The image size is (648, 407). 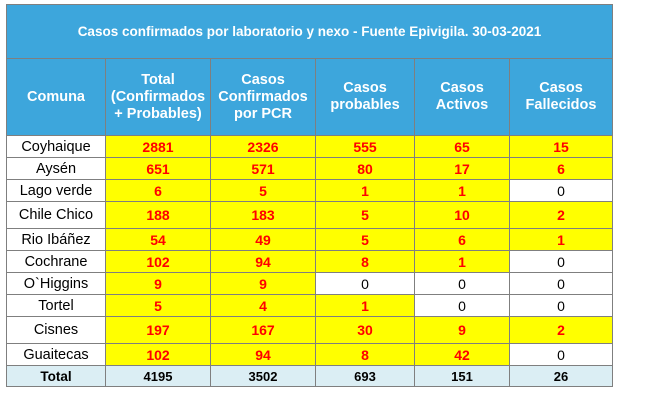 I want to click on table-row: Chile Chico 188 183 5 10 2, so click(x=310, y=215).